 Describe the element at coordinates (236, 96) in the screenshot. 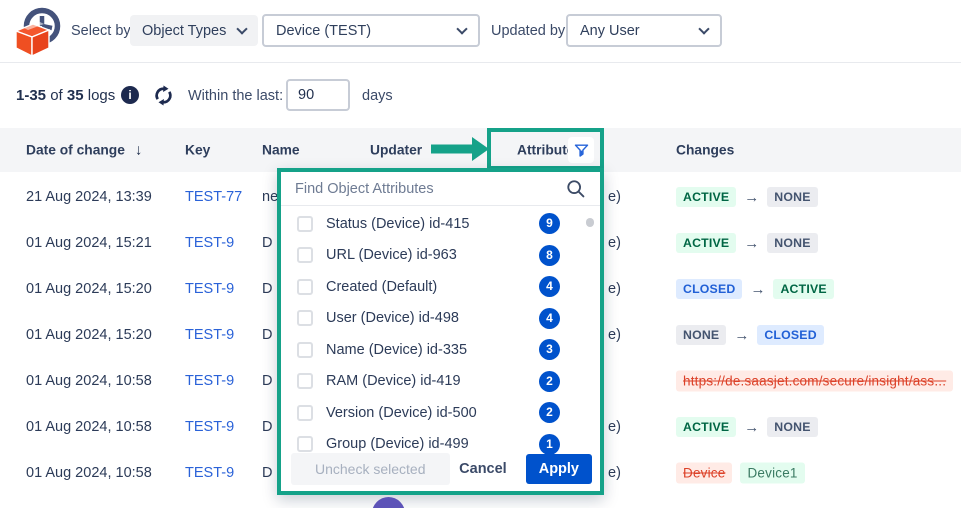

I see `within-last-label: Within the last:` at that location.